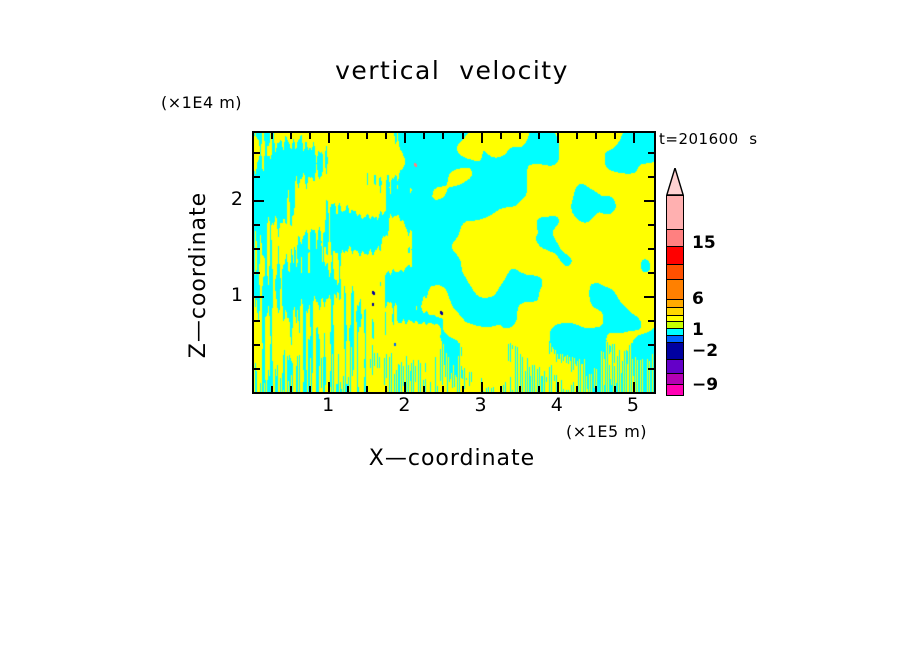 Image resolution: width=904 pixels, height=654 pixels. What do you see at coordinates (480, 405) in the screenshot?
I see `x-tick-label: 3` at bounding box center [480, 405].